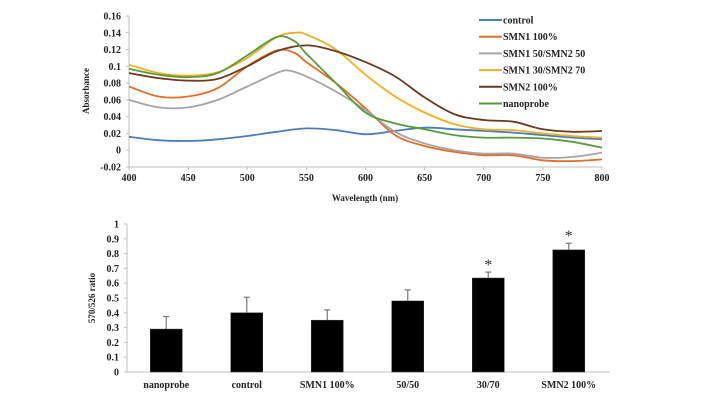 The height and width of the screenshot is (400, 720). What do you see at coordinates (92, 297) in the screenshot?
I see `bar-chart-y-label: 570/526 ratio` at bounding box center [92, 297].